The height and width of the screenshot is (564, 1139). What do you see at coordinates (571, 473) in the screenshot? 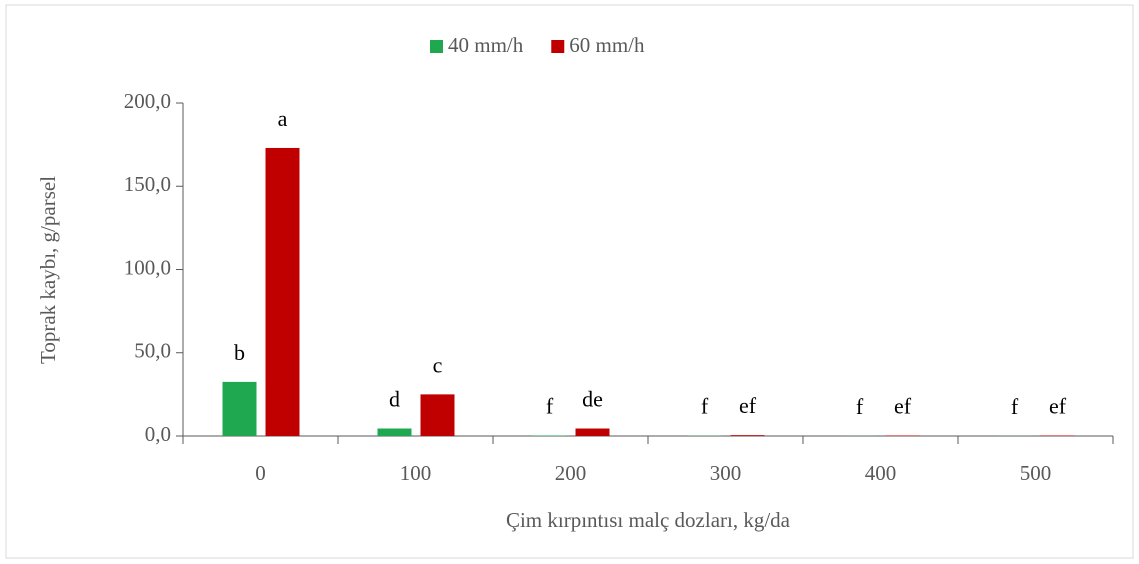
I see `x-tick-label: 200` at bounding box center [571, 473].